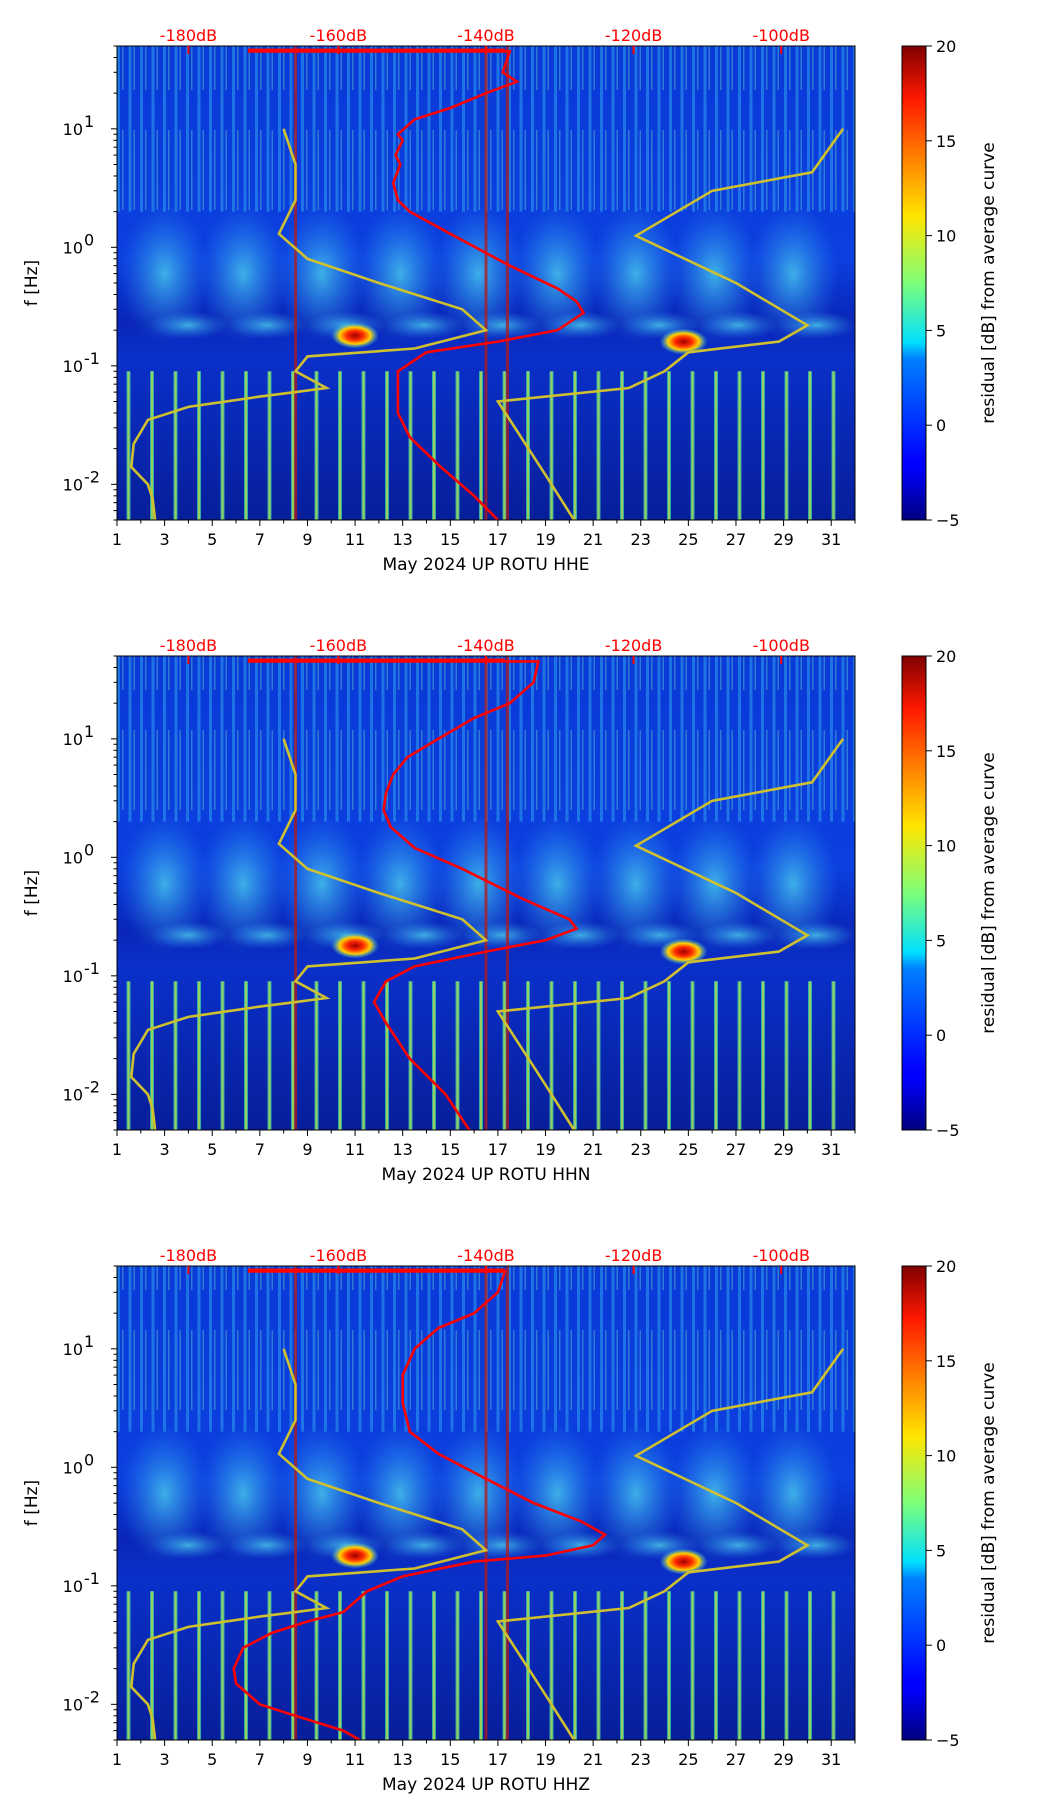  Describe the element at coordinates (485, 565) in the screenshot. I see `x-axis-label: May 2024 UP ROTU HHE` at that location.